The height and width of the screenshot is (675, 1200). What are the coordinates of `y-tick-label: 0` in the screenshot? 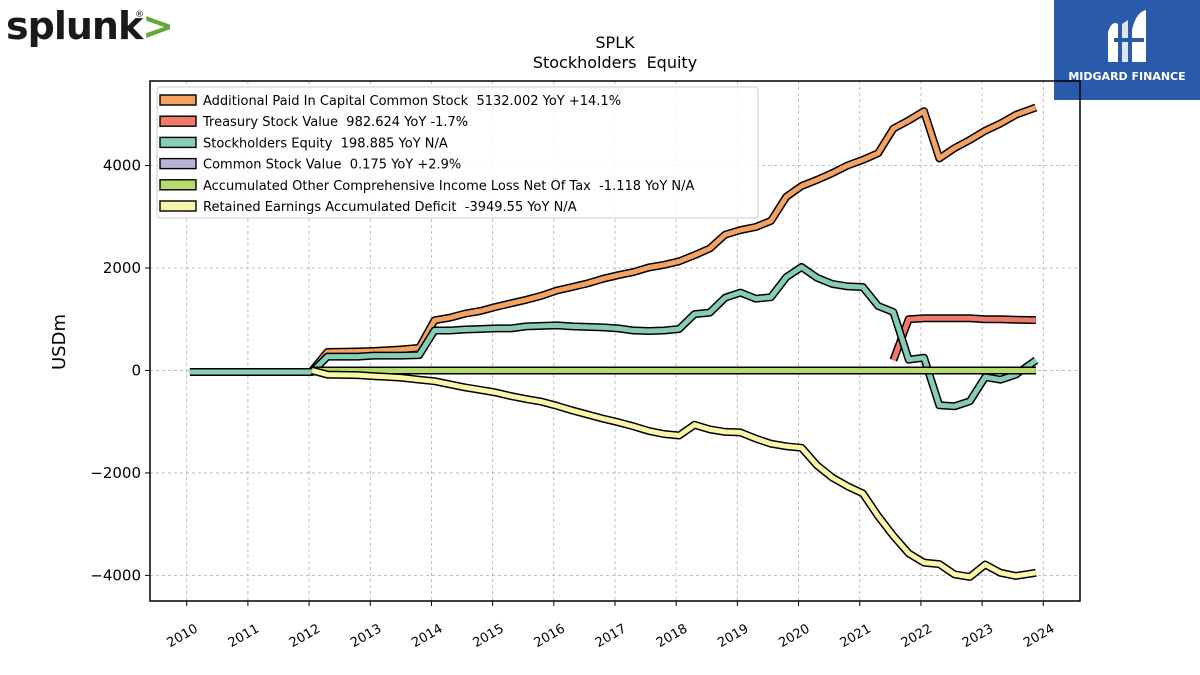 It's located at (136, 370).